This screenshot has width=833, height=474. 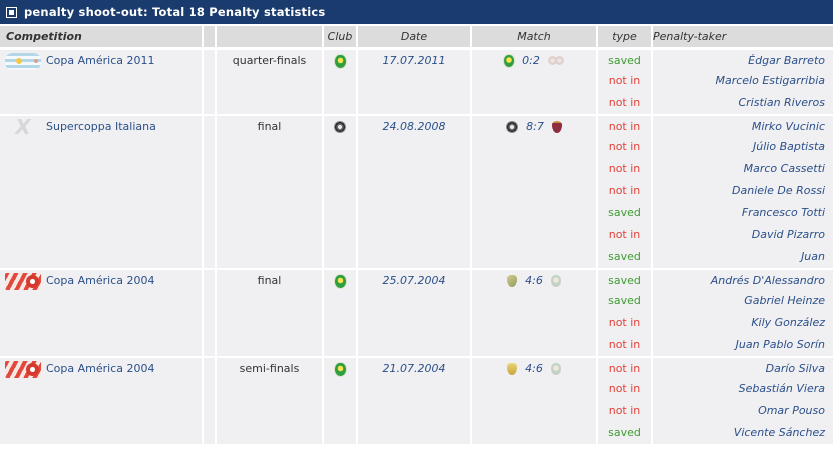 I want to click on match-date-link: 25.07.2004, so click(x=415, y=281).